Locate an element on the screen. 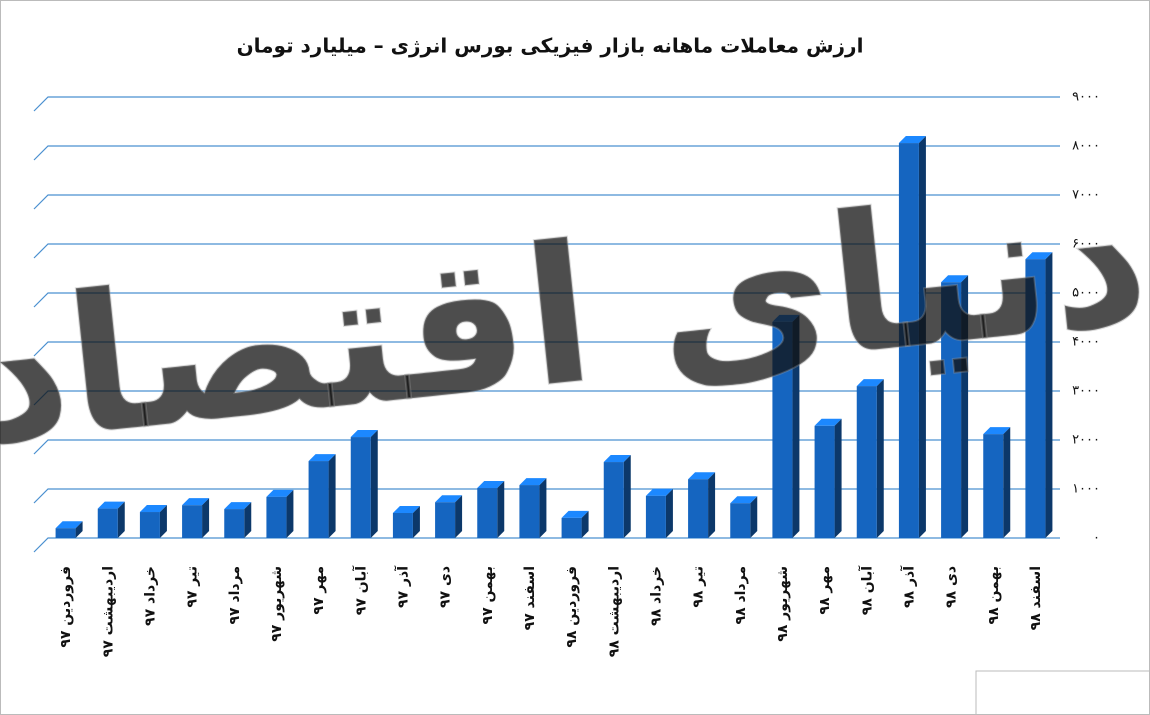 This screenshot has height=715, width=1150. corner-box is located at coordinates (1062, 692).